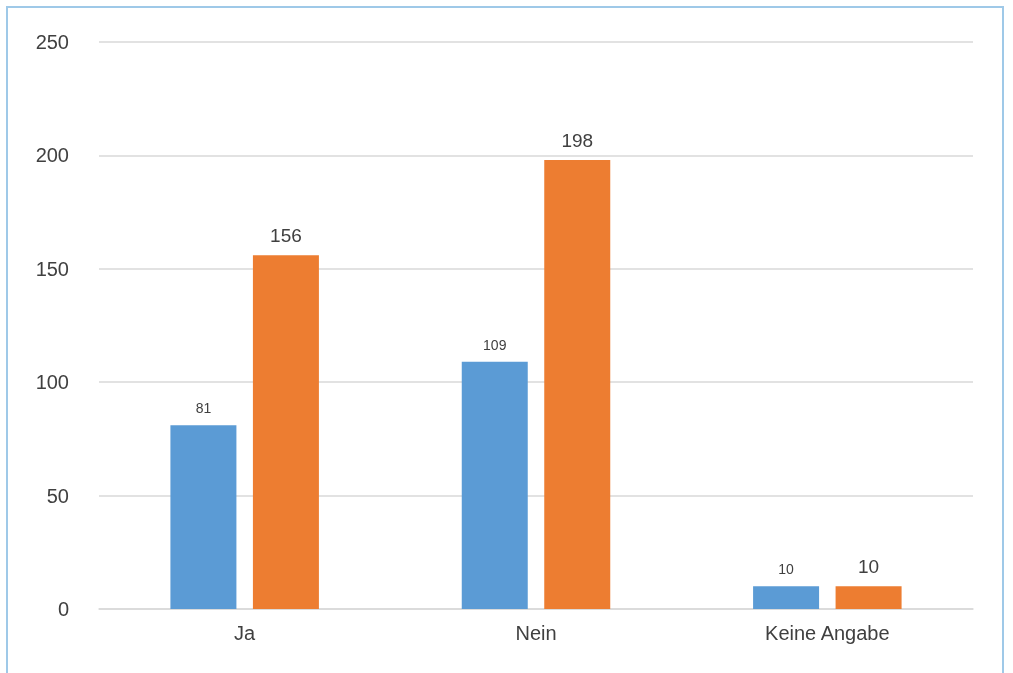  What do you see at coordinates (495, 344) in the screenshot?
I see `data-label: 109` at bounding box center [495, 344].